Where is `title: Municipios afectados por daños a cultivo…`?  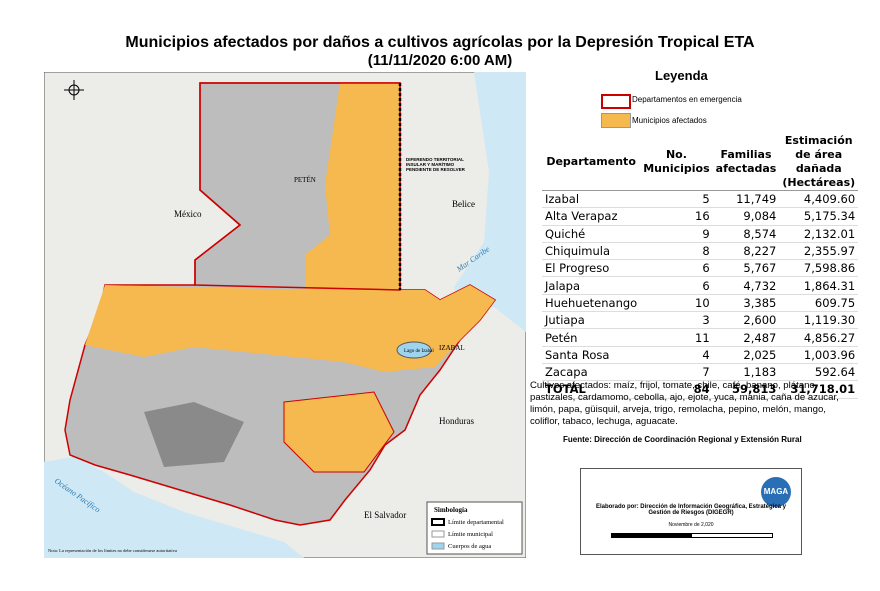
title: Municipios afectados por daños a cultivo… is located at coordinates (440, 42).